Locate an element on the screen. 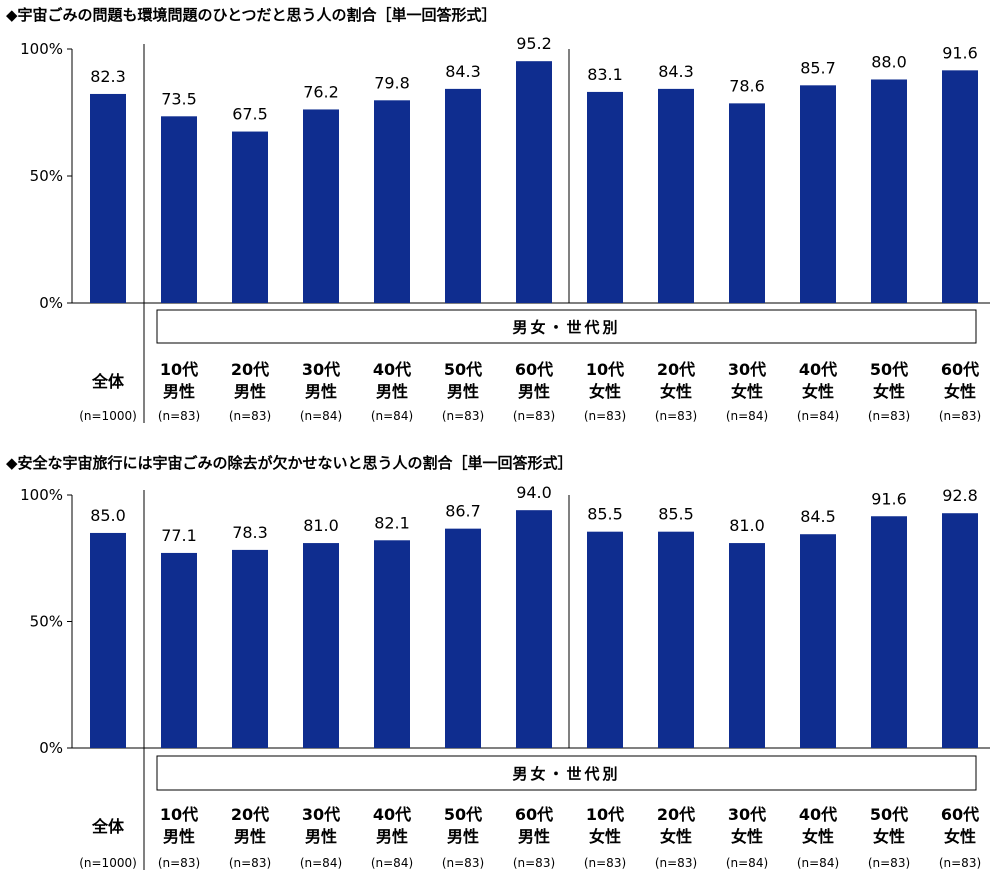  data-label-8: 84.3 is located at coordinates (676, 71).